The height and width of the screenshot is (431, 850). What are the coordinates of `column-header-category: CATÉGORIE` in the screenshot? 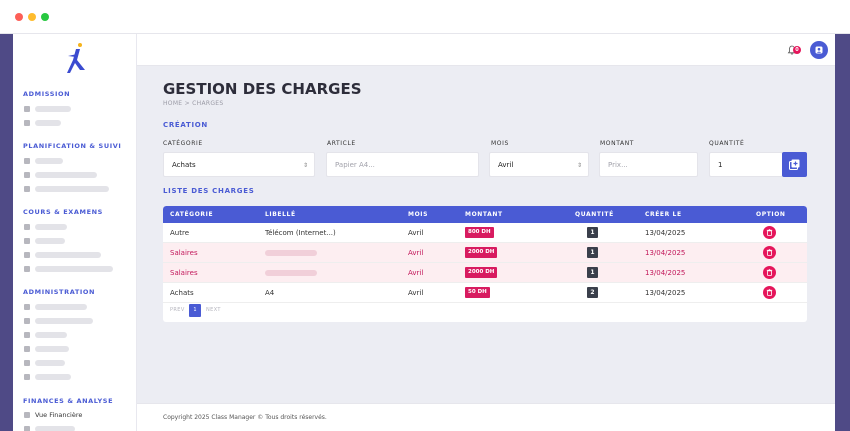 It's located at (192, 214).